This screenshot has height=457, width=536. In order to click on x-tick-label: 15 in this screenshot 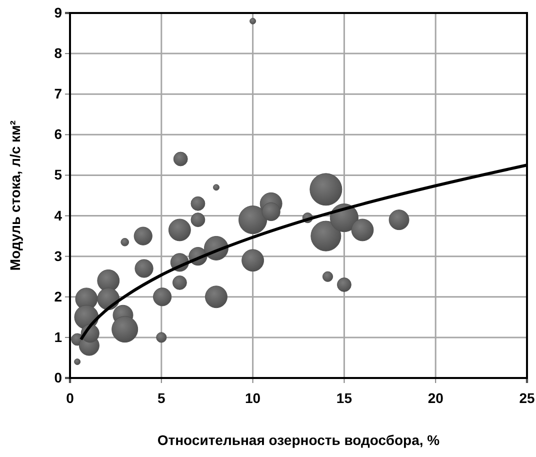, I will do `click(344, 398)`.